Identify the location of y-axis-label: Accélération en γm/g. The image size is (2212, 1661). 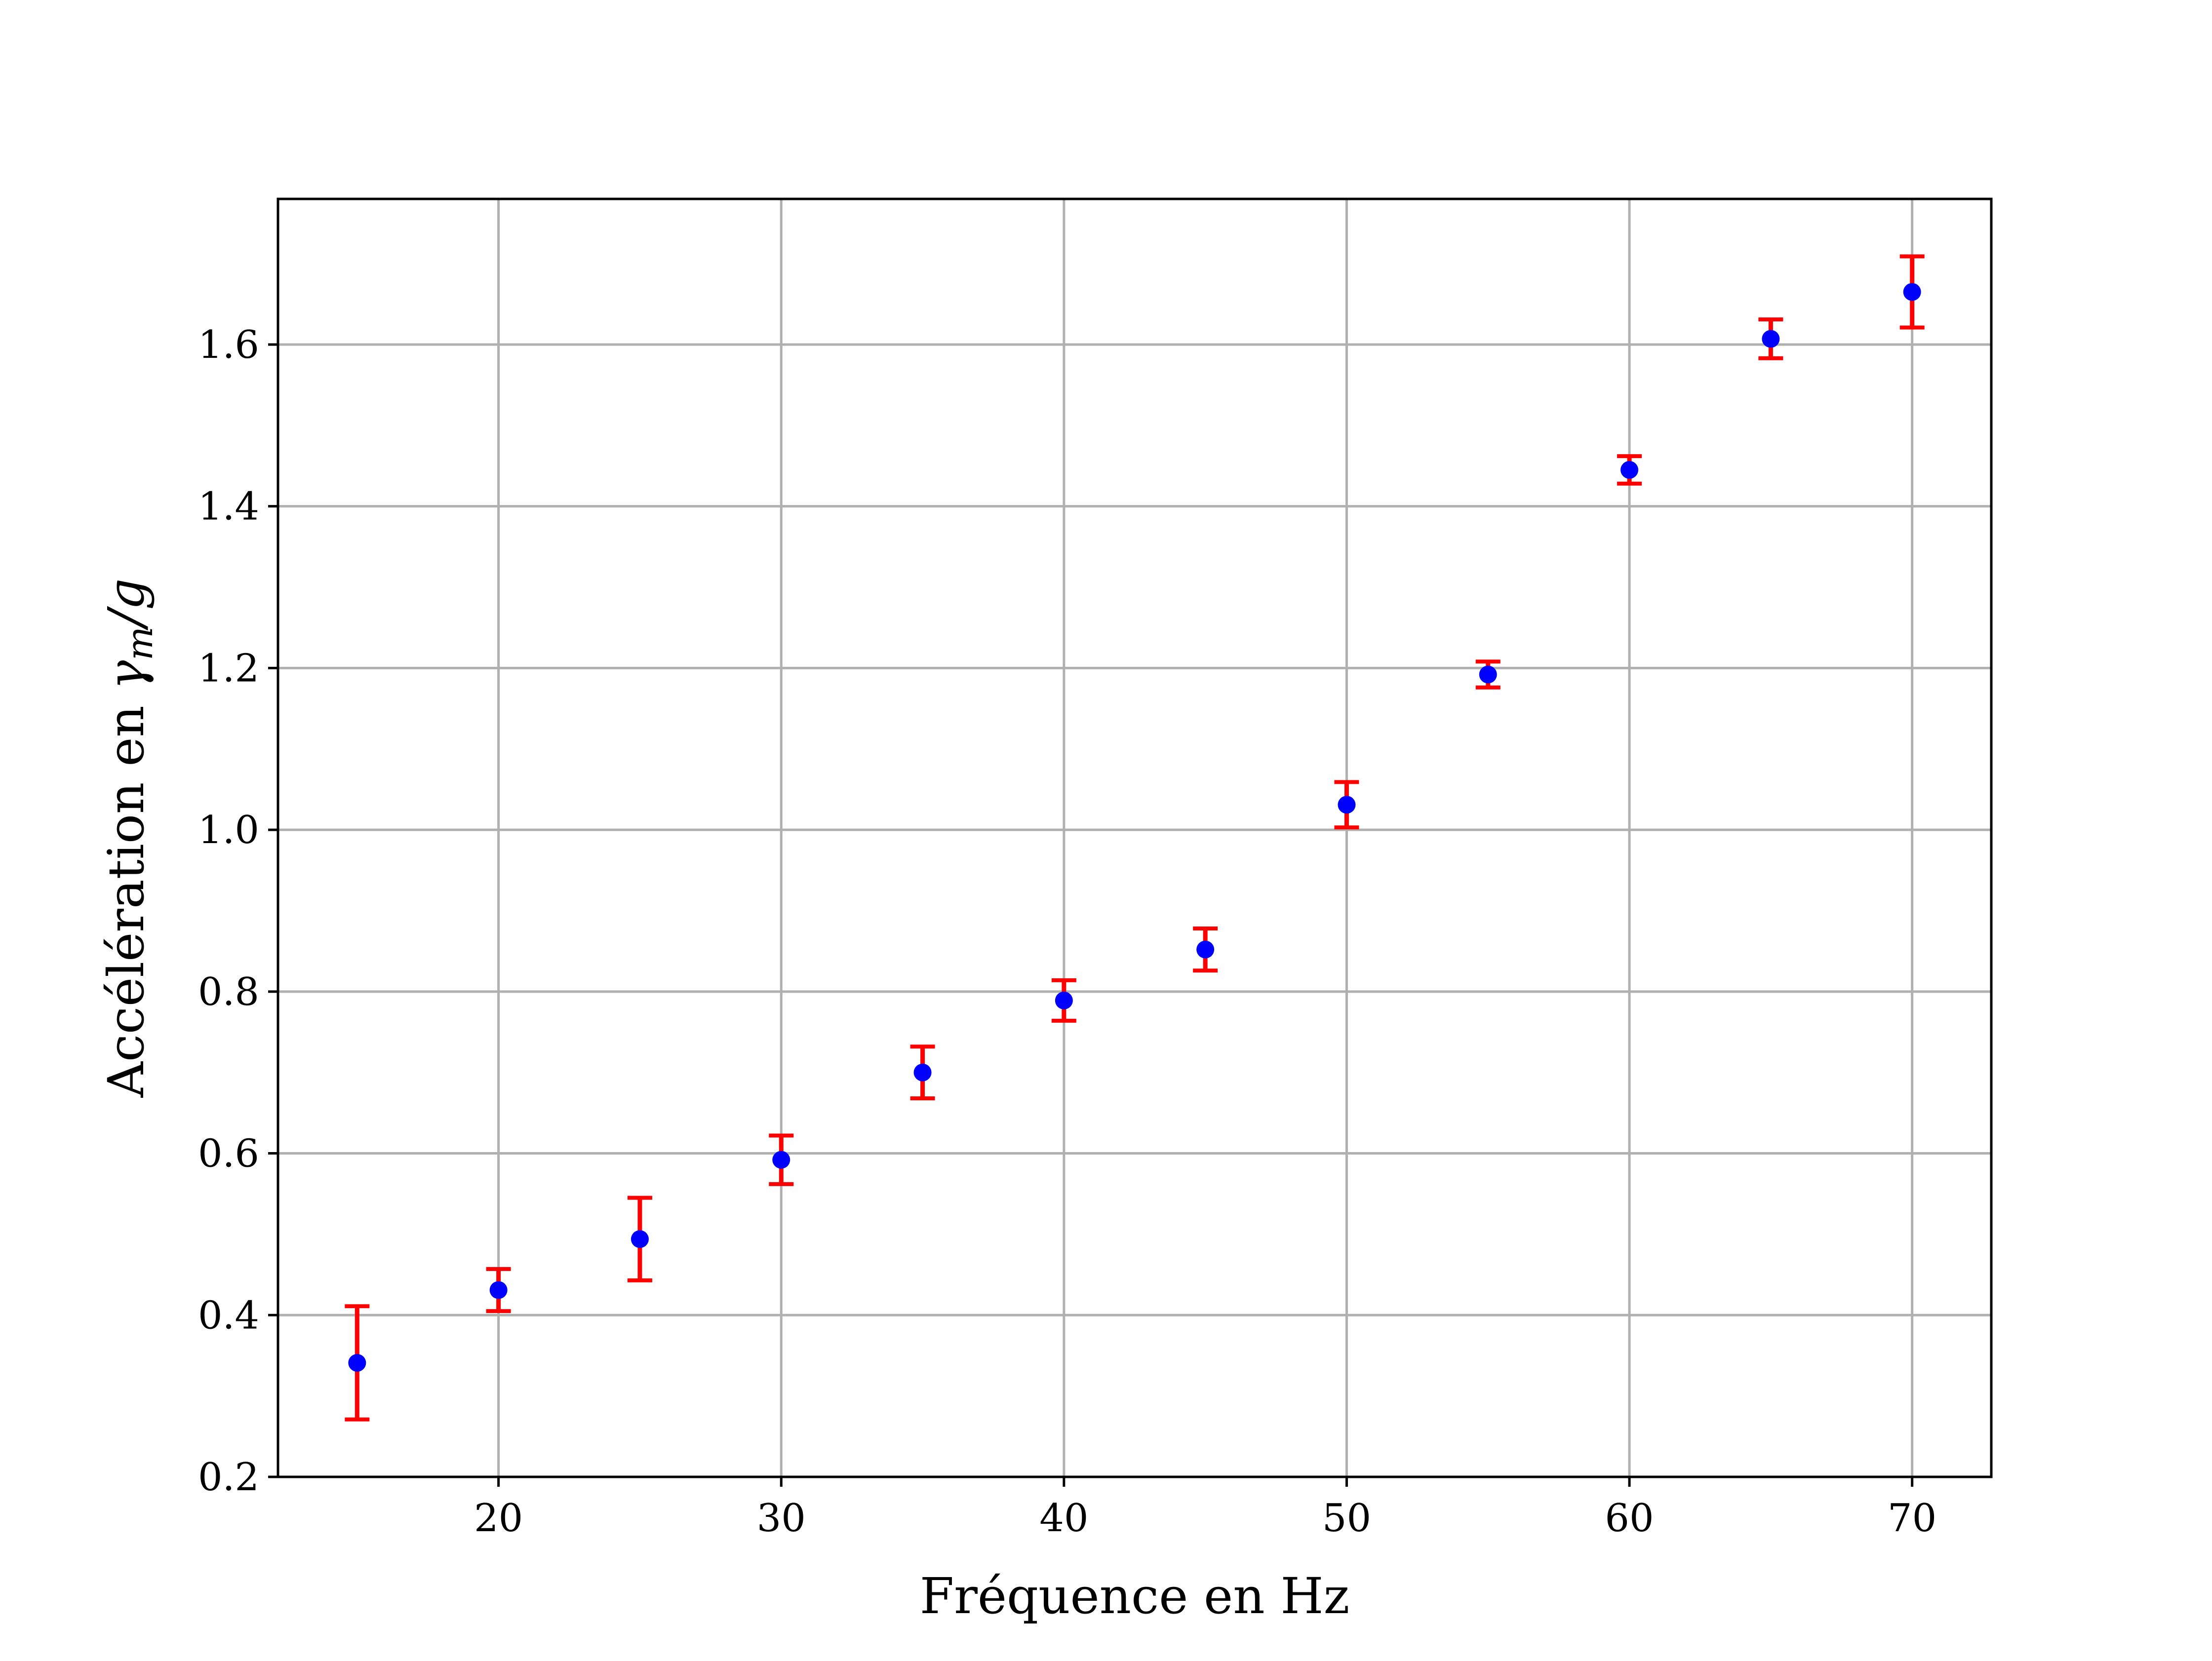
(128, 838).